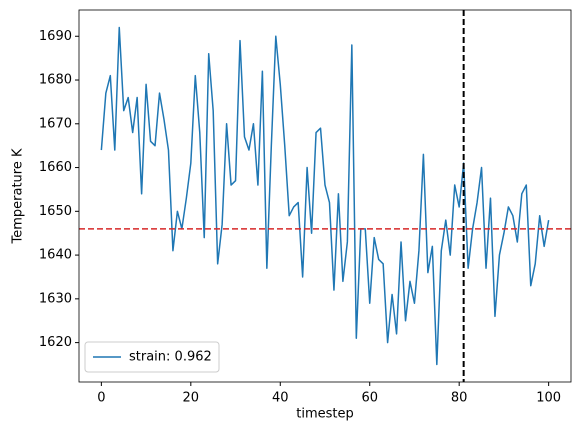  I want to click on x-tick-label: 20, so click(191, 398).